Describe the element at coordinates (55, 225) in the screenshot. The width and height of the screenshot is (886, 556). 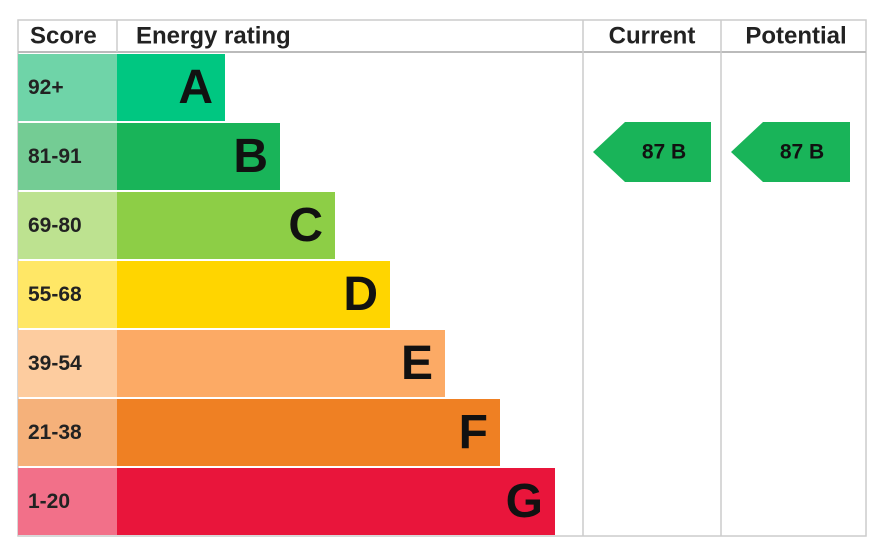
I see `band-score: 69-80` at that location.